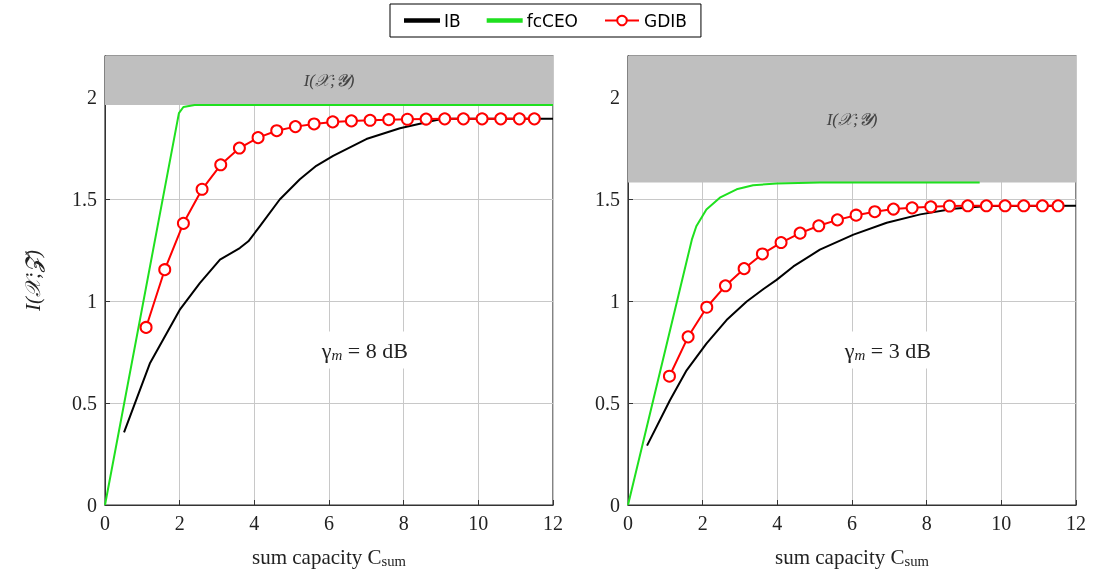  What do you see at coordinates (552, 20) in the screenshot?
I see `legend-label: fcCEO` at bounding box center [552, 20].